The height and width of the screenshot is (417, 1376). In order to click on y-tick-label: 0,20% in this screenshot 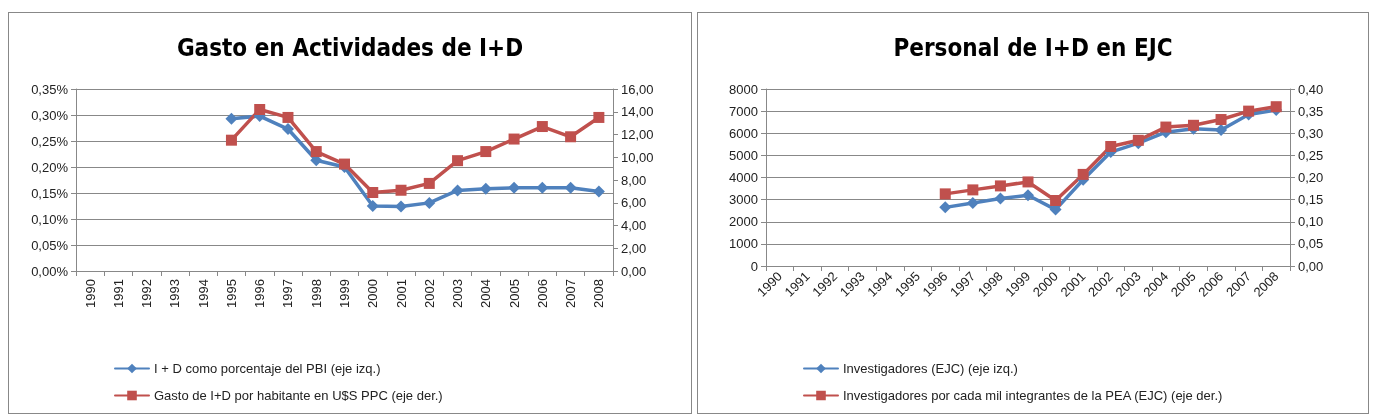, I will do `click(50, 167)`.